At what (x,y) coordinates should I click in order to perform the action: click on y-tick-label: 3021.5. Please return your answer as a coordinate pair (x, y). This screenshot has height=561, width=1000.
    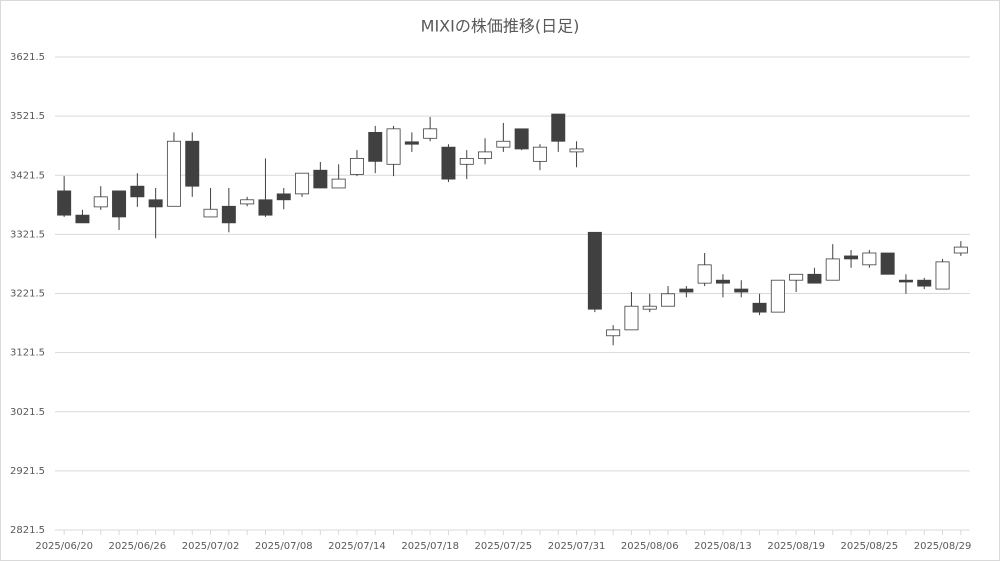
    Looking at the image, I should click on (27, 412).